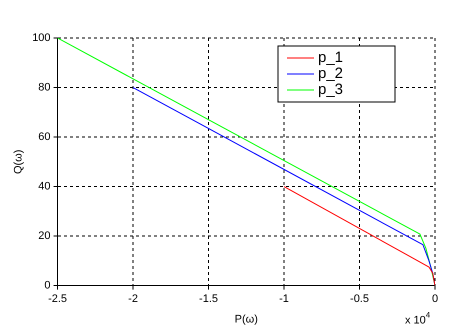 This screenshot has height=330, width=461. What do you see at coordinates (58, 299) in the screenshot?
I see `x-tick-label: -2.5` at bounding box center [58, 299].